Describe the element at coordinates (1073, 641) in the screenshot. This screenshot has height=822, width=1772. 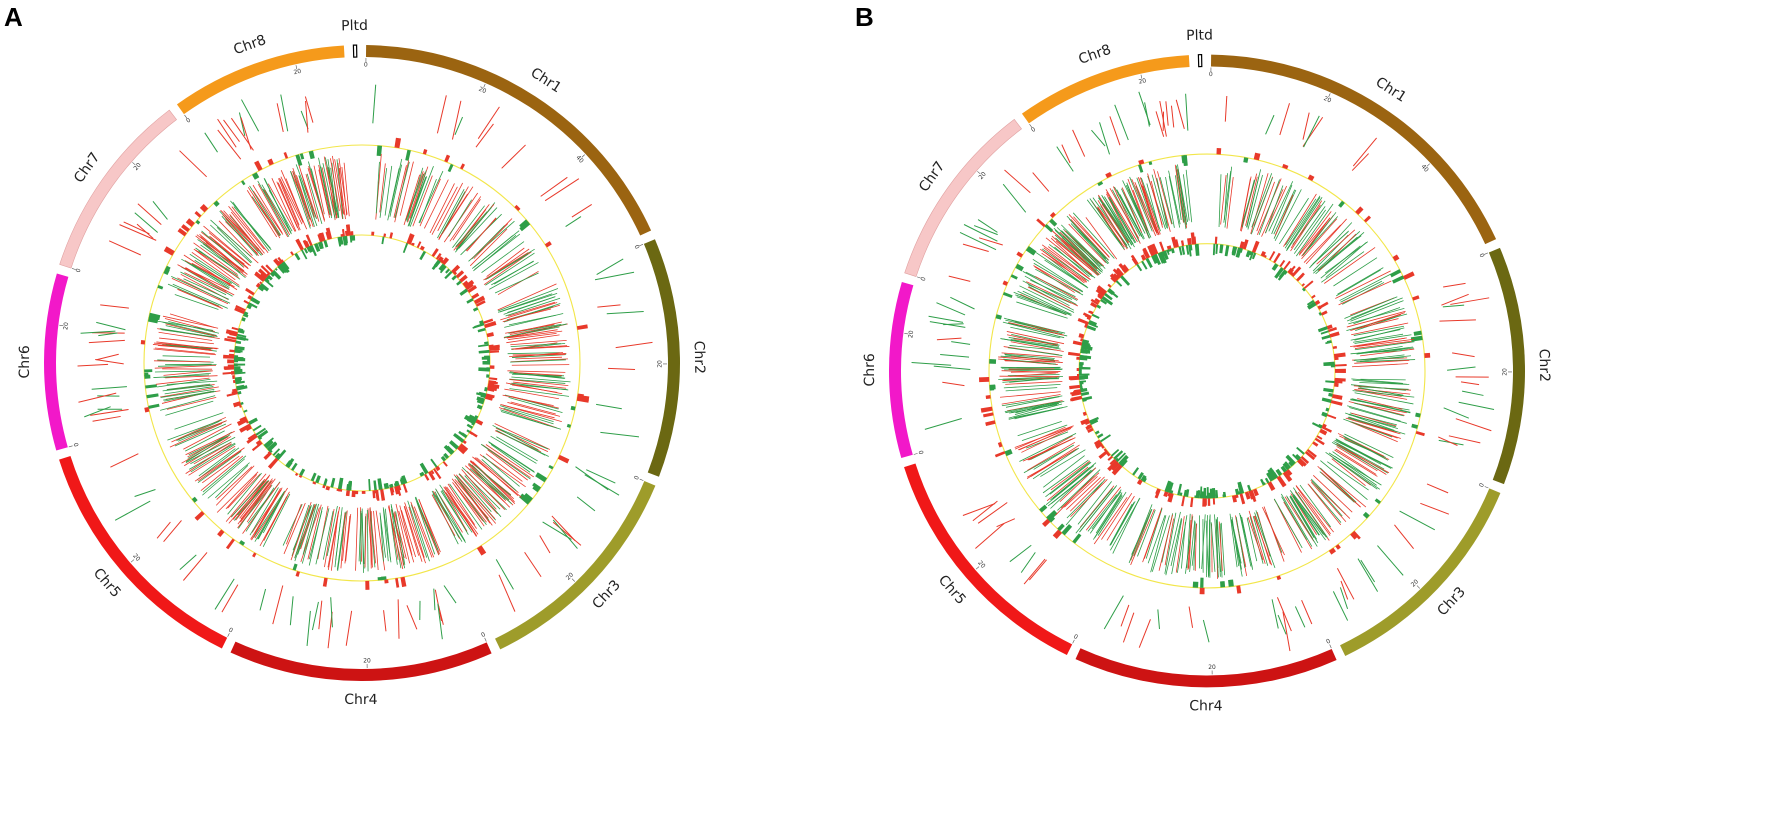
I see `tick-mark` at that location.